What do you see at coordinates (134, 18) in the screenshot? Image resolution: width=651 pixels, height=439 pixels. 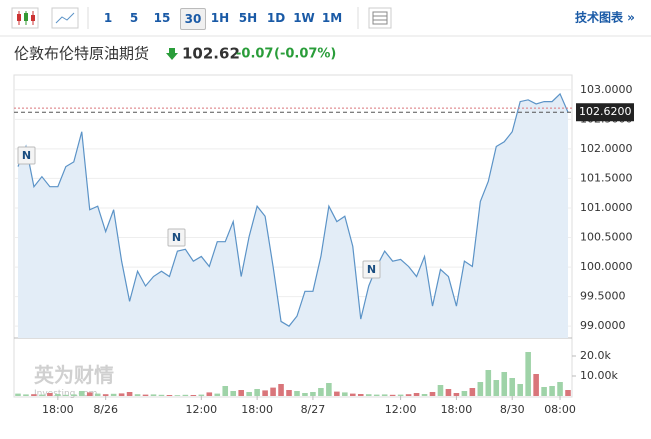 I see `interval-button: 5` at bounding box center [134, 18].